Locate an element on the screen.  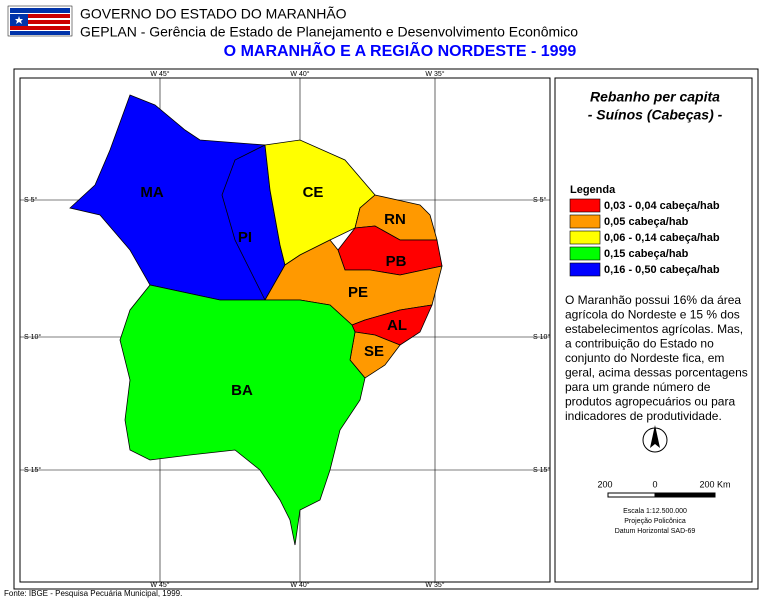
north-arrow is located at coordinates (655, 439).